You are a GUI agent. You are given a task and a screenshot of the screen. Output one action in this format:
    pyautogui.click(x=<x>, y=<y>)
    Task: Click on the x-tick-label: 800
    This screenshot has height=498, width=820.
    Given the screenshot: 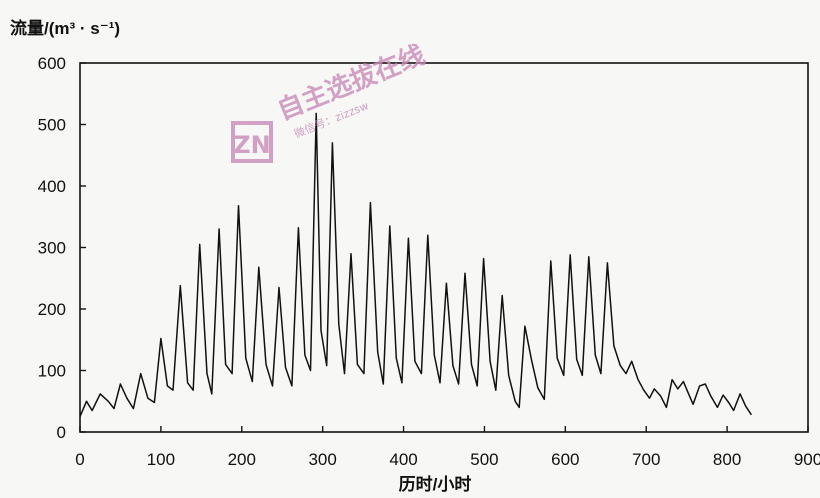 What is the action you would take?
    pyautogui.click(x=727, y=459)
    